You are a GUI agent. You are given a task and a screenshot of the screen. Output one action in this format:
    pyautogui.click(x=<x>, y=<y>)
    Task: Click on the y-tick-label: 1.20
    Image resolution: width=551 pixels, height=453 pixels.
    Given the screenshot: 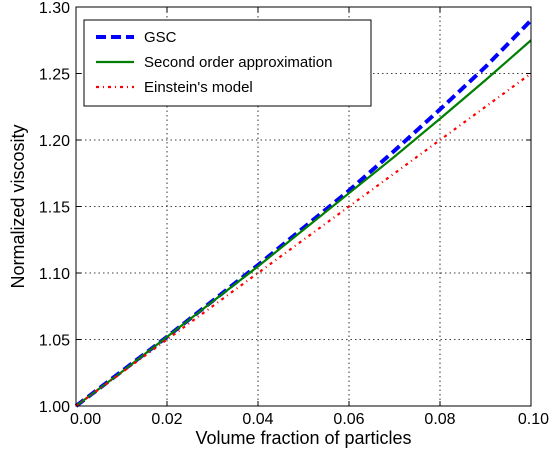 What is the action you would take?
    pyautogui.click(x=54, y=141)
    